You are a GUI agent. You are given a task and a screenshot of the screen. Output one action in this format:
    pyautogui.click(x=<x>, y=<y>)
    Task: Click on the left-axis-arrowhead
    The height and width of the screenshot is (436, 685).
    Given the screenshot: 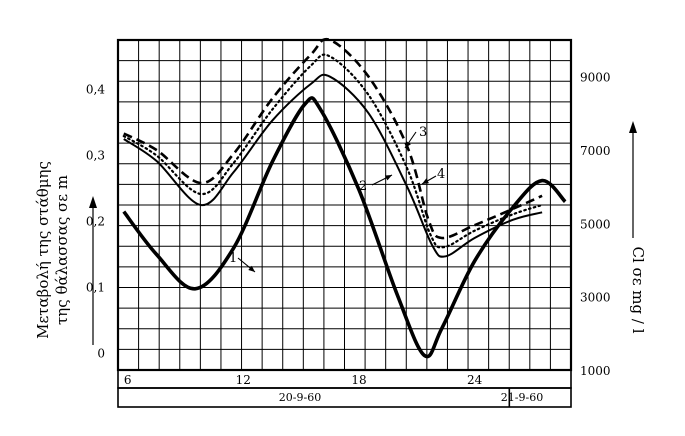 What is the action you would take?
    pyautogui.click(x=93, y=202)
    